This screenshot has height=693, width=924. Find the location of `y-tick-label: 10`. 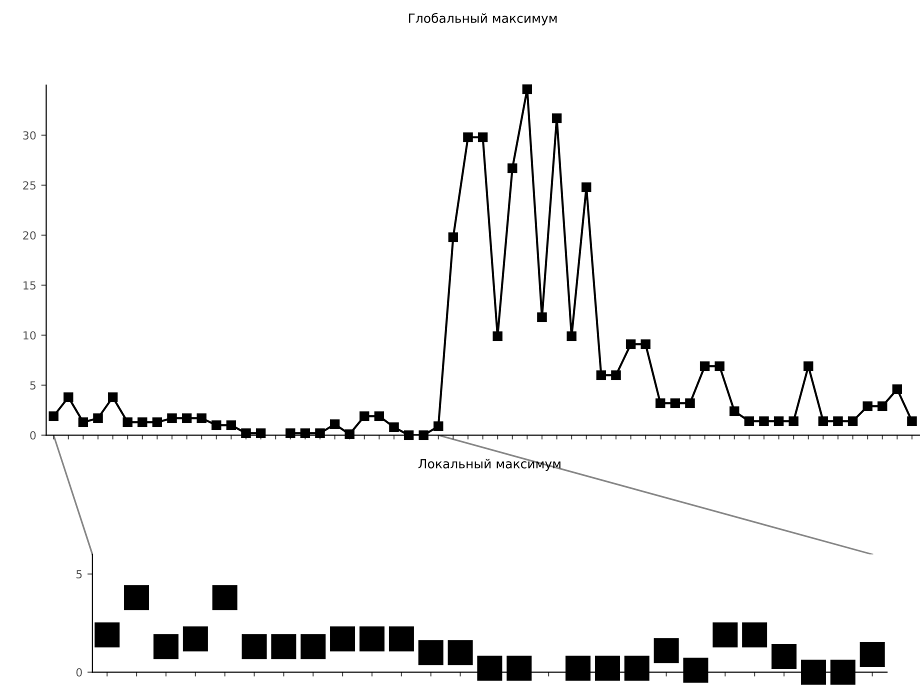

y-tick-label: 10 is located at coordinates (30, 335).